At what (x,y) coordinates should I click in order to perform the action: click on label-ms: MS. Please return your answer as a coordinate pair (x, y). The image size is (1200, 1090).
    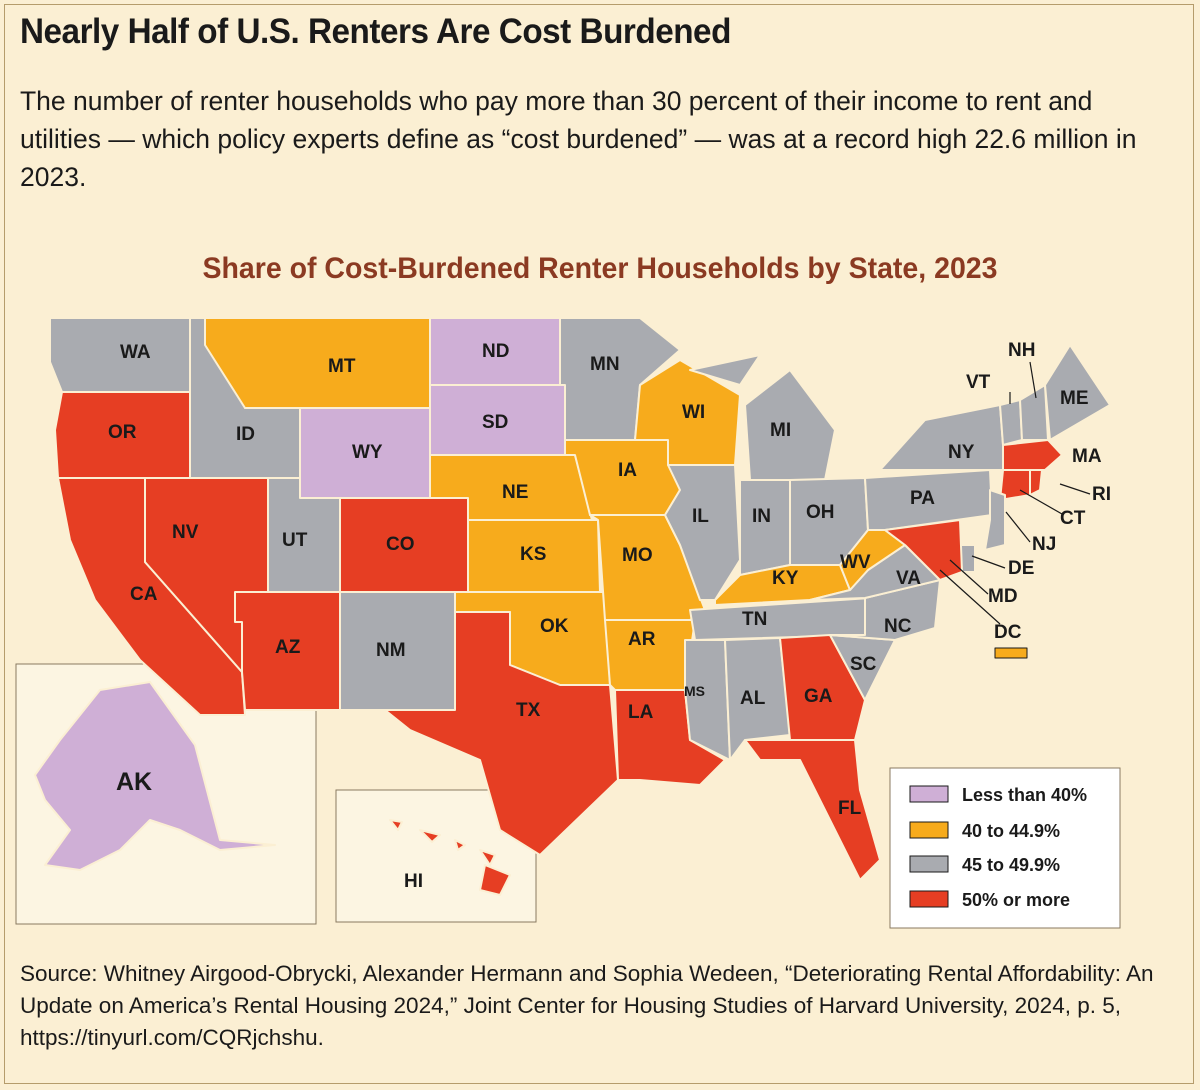
    Looking at the image, I should click on (694, 691).